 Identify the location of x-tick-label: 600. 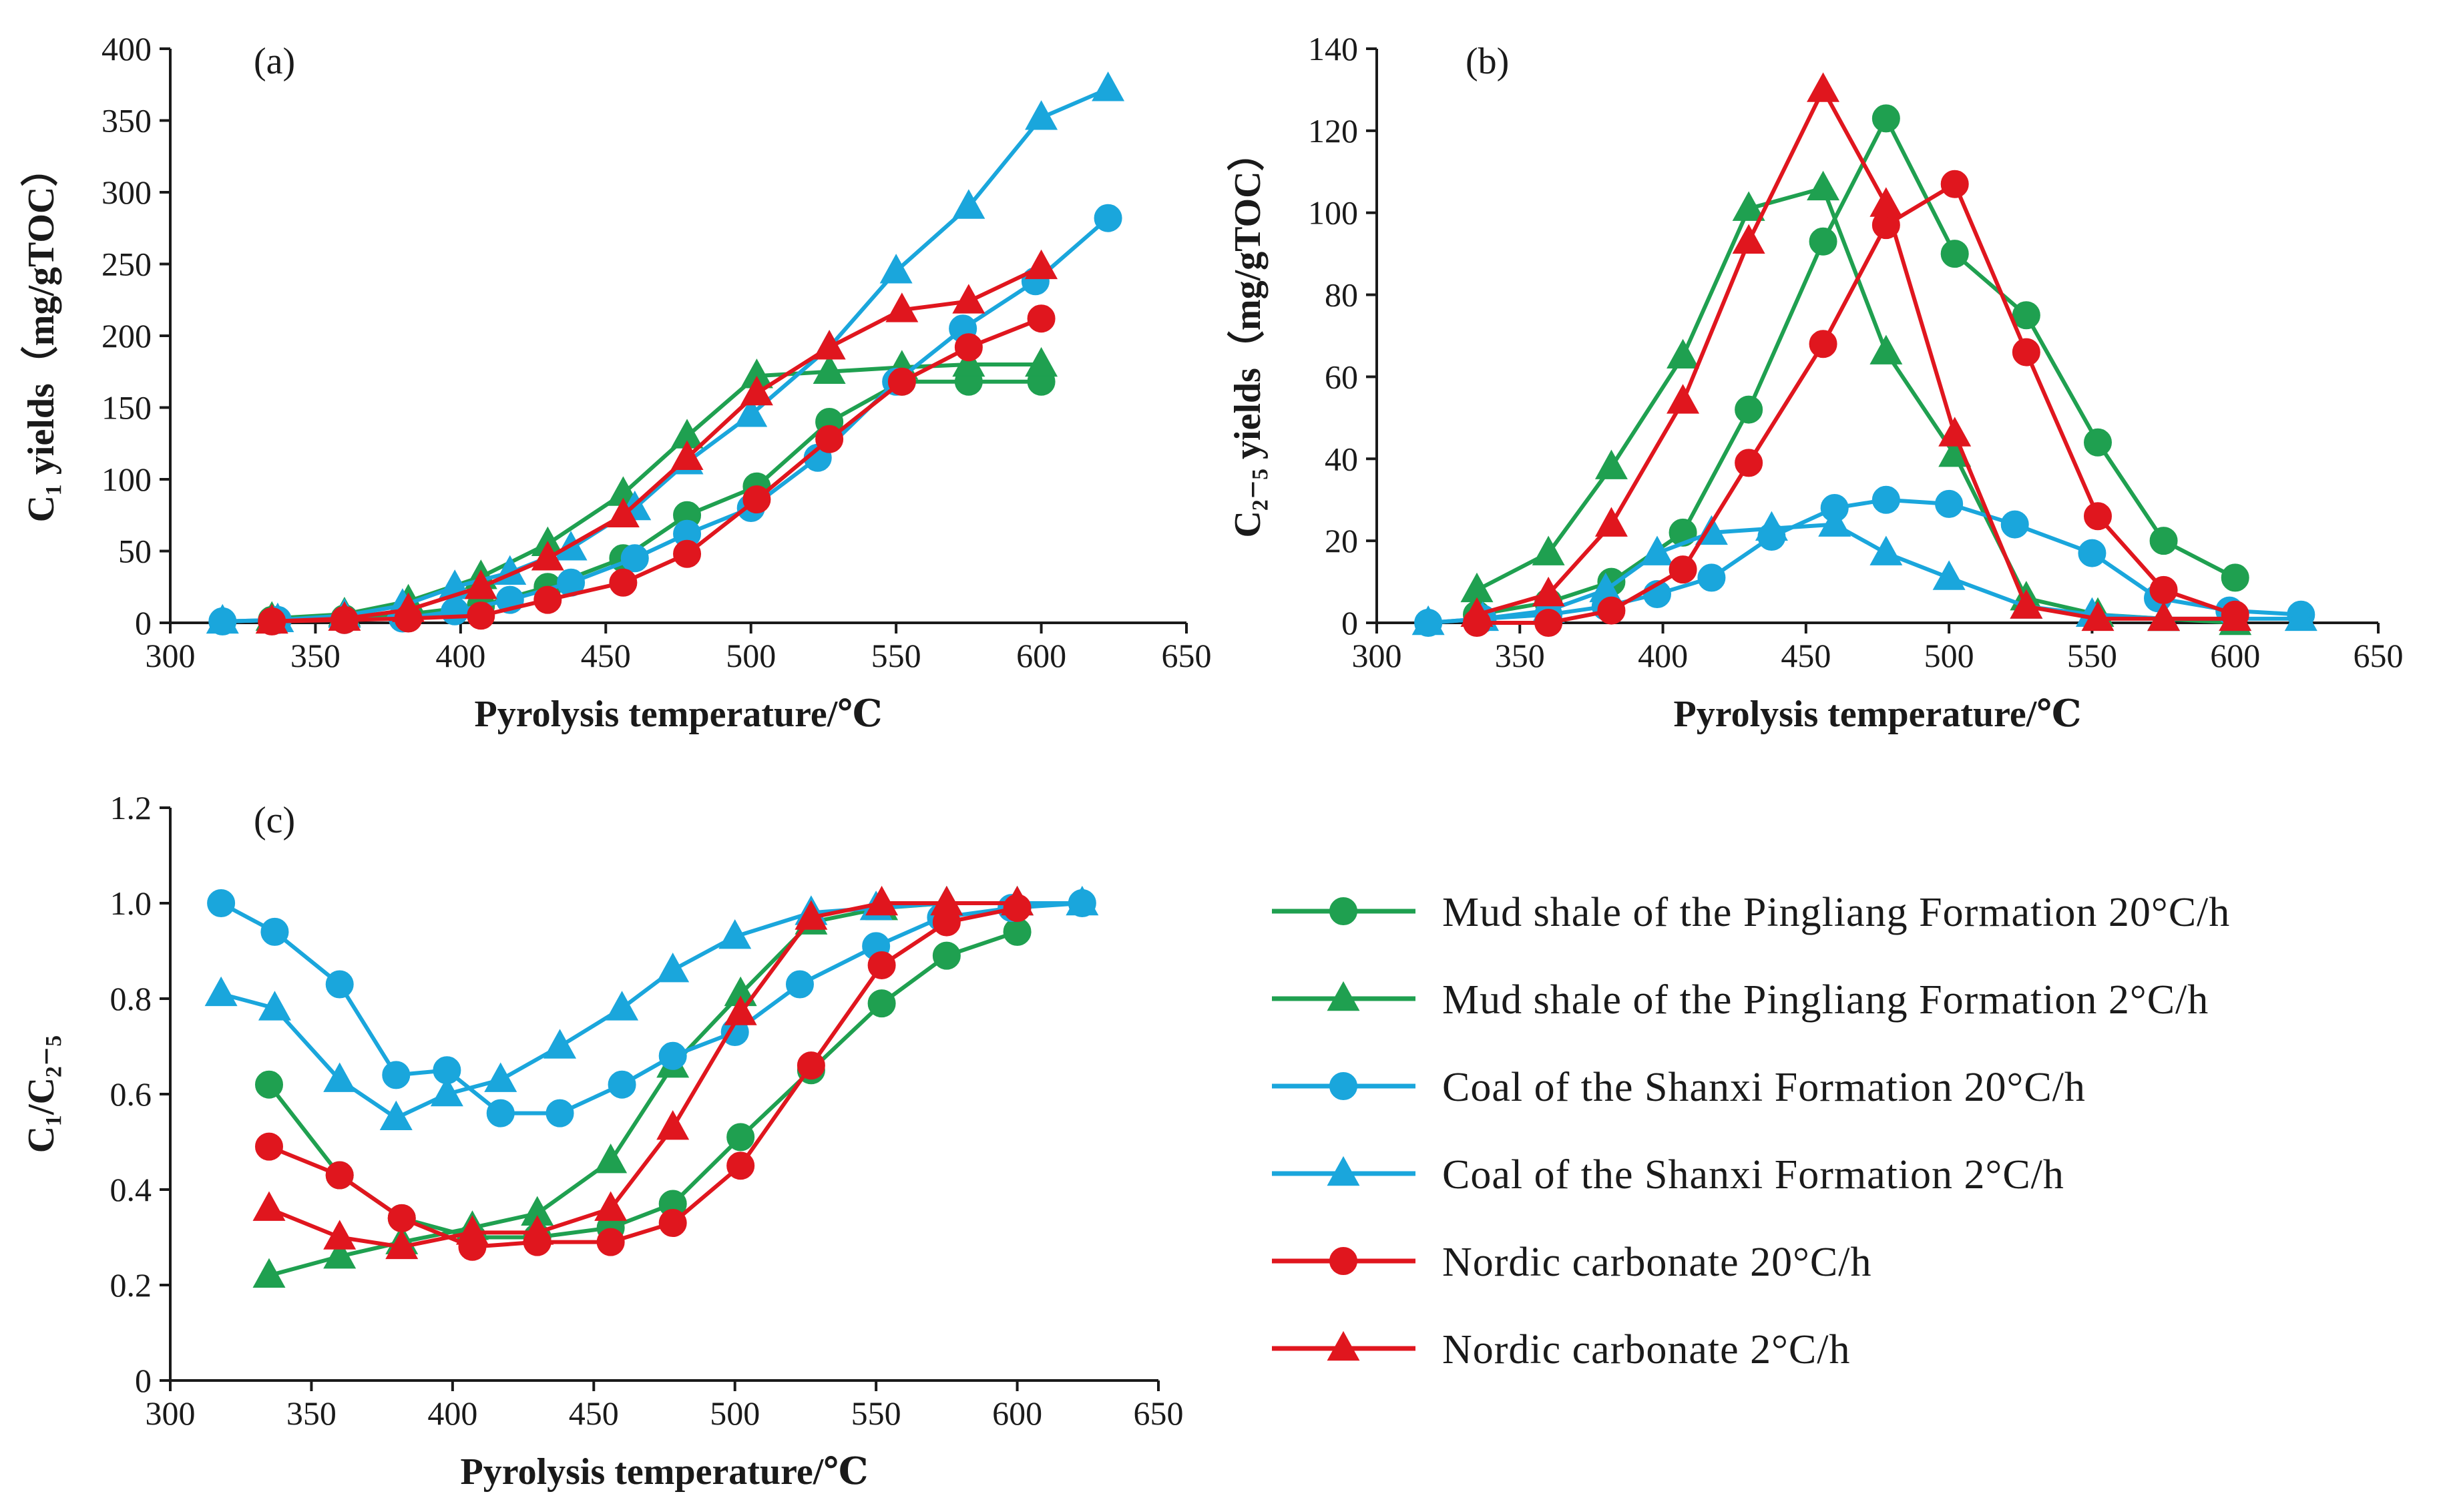
(1017, 1413).